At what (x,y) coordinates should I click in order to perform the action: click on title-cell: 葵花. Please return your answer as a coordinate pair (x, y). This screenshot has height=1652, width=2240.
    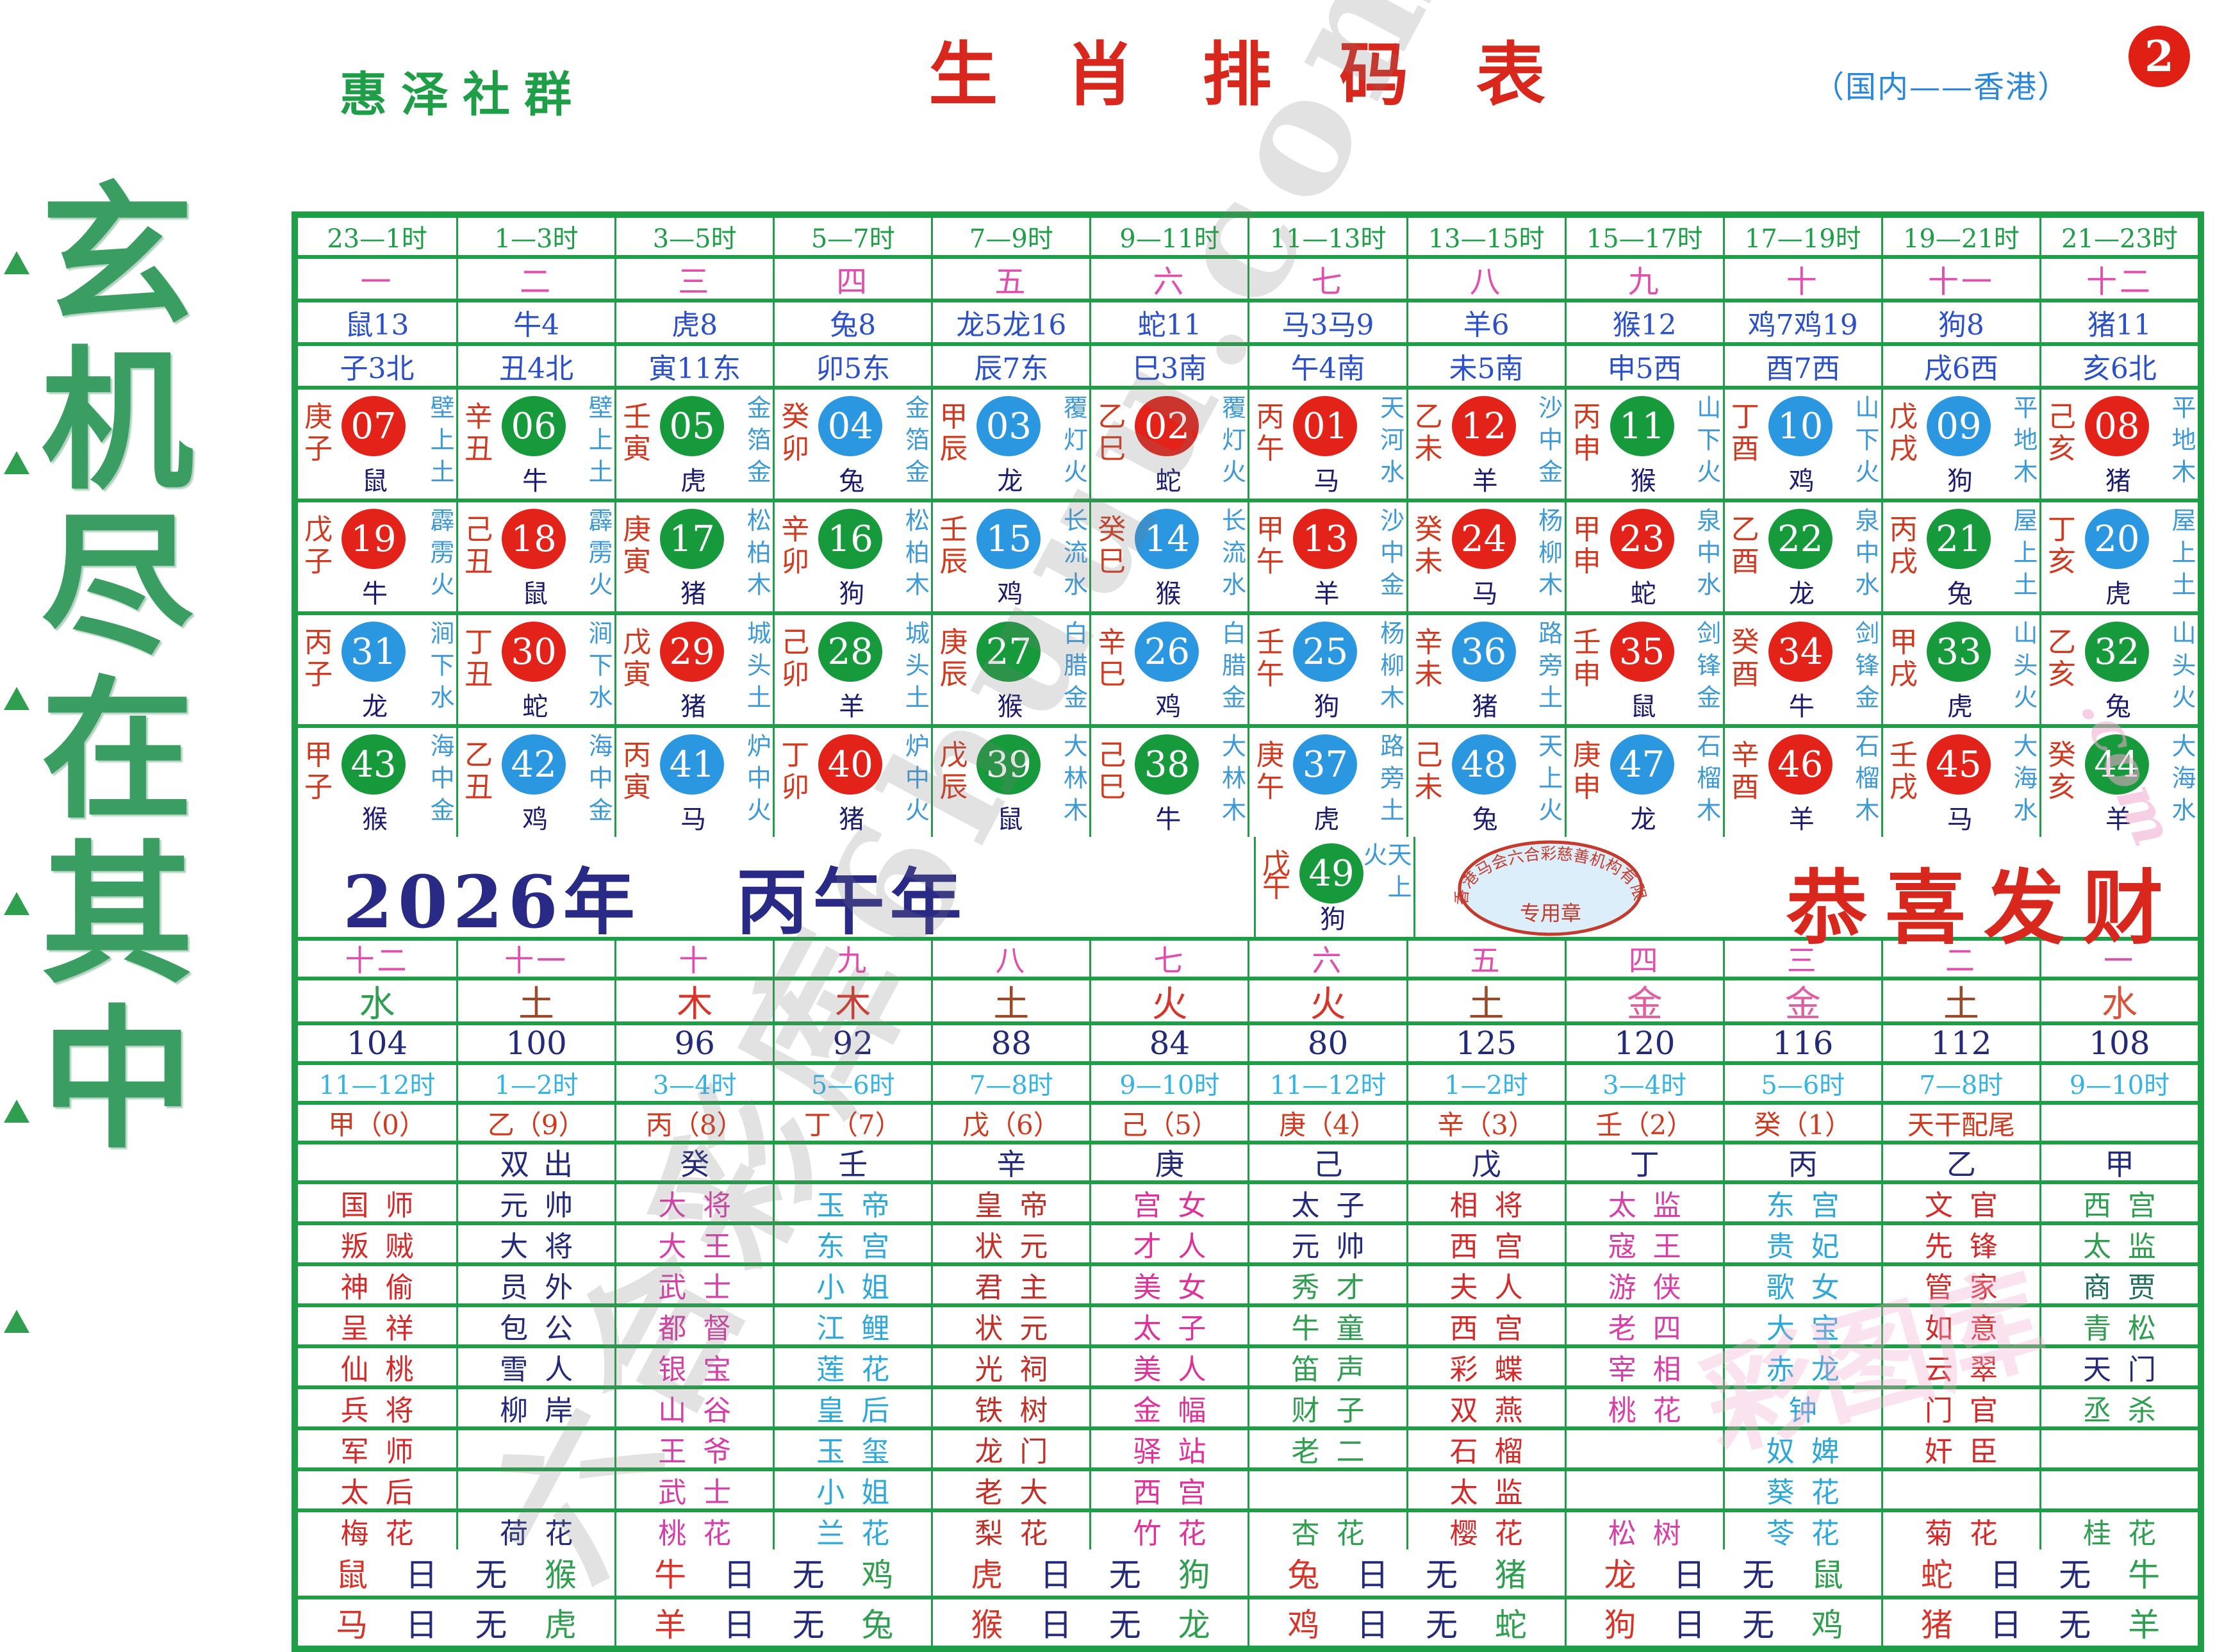
    Looking at the image, I should click on (1802, 1489).